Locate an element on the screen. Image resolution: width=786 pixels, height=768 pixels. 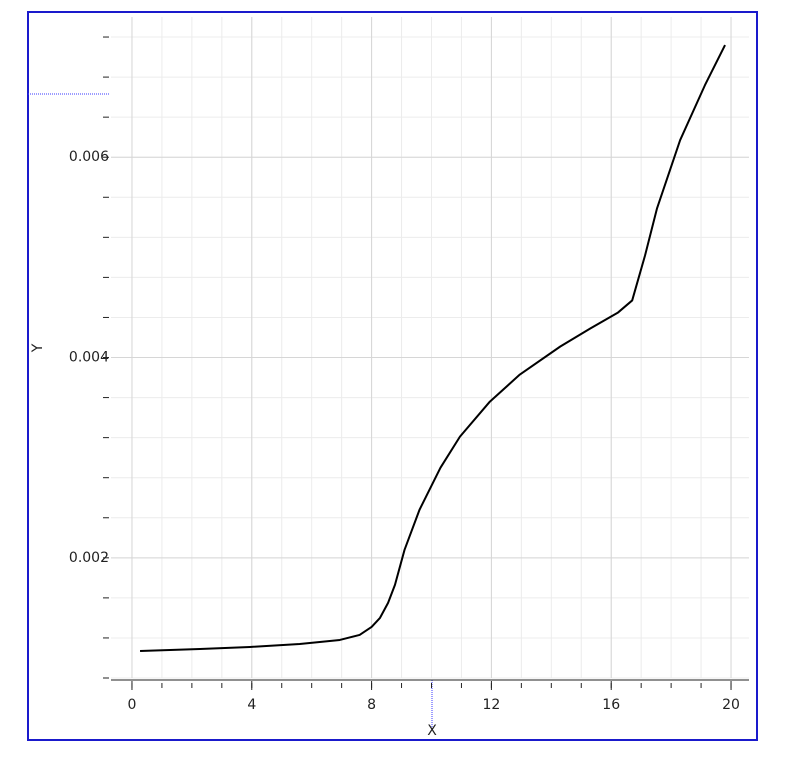
y-axis-label: Y is located at coordinates (38, 348).